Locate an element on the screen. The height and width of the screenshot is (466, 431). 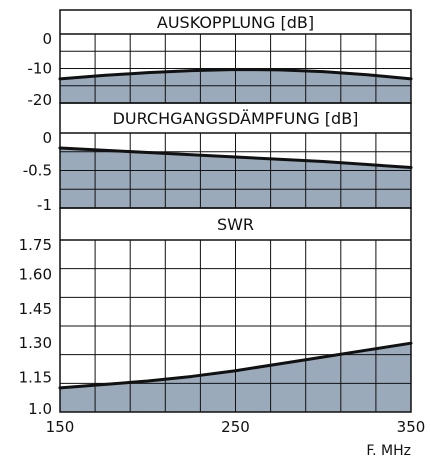
panel-title: AUSKOPPLUNG [dB] is located at coordinates (235, 22).